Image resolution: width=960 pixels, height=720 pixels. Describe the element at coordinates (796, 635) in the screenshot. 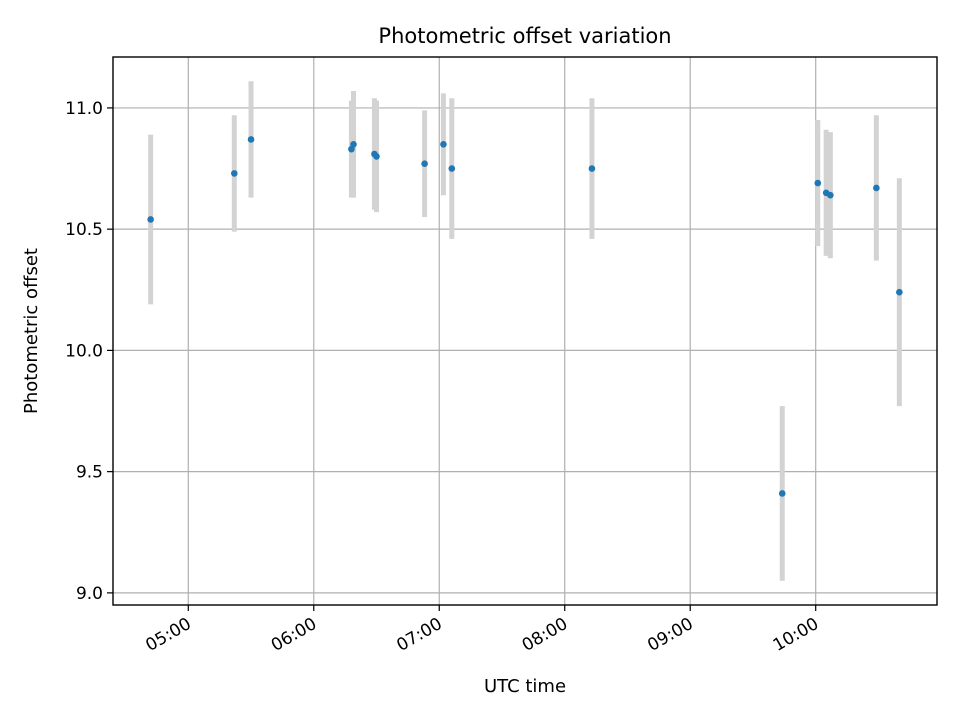

I see `x-tick-label: 10:00` at that location.